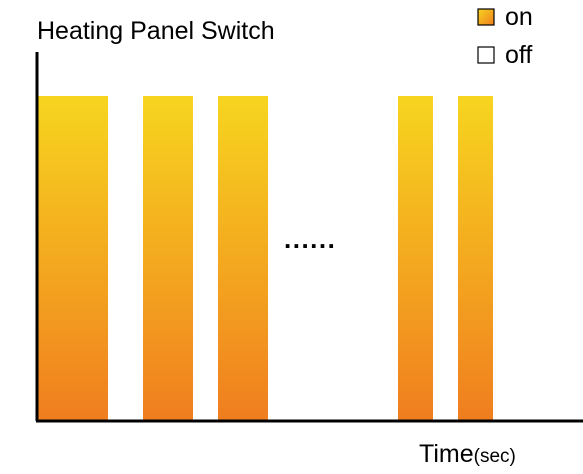 The height and width of the screenshot is (474, 583). What do you see at coordinates (519, 17) in the screenshot?
I see `legend-label-on: on` at bounding box center [519, 17].